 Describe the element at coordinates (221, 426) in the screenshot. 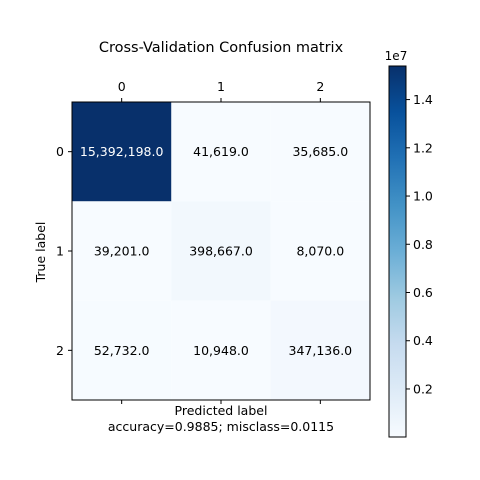

I see `accuracy-footer: accuracy=0.9885; misclass=0.0115` at that location.